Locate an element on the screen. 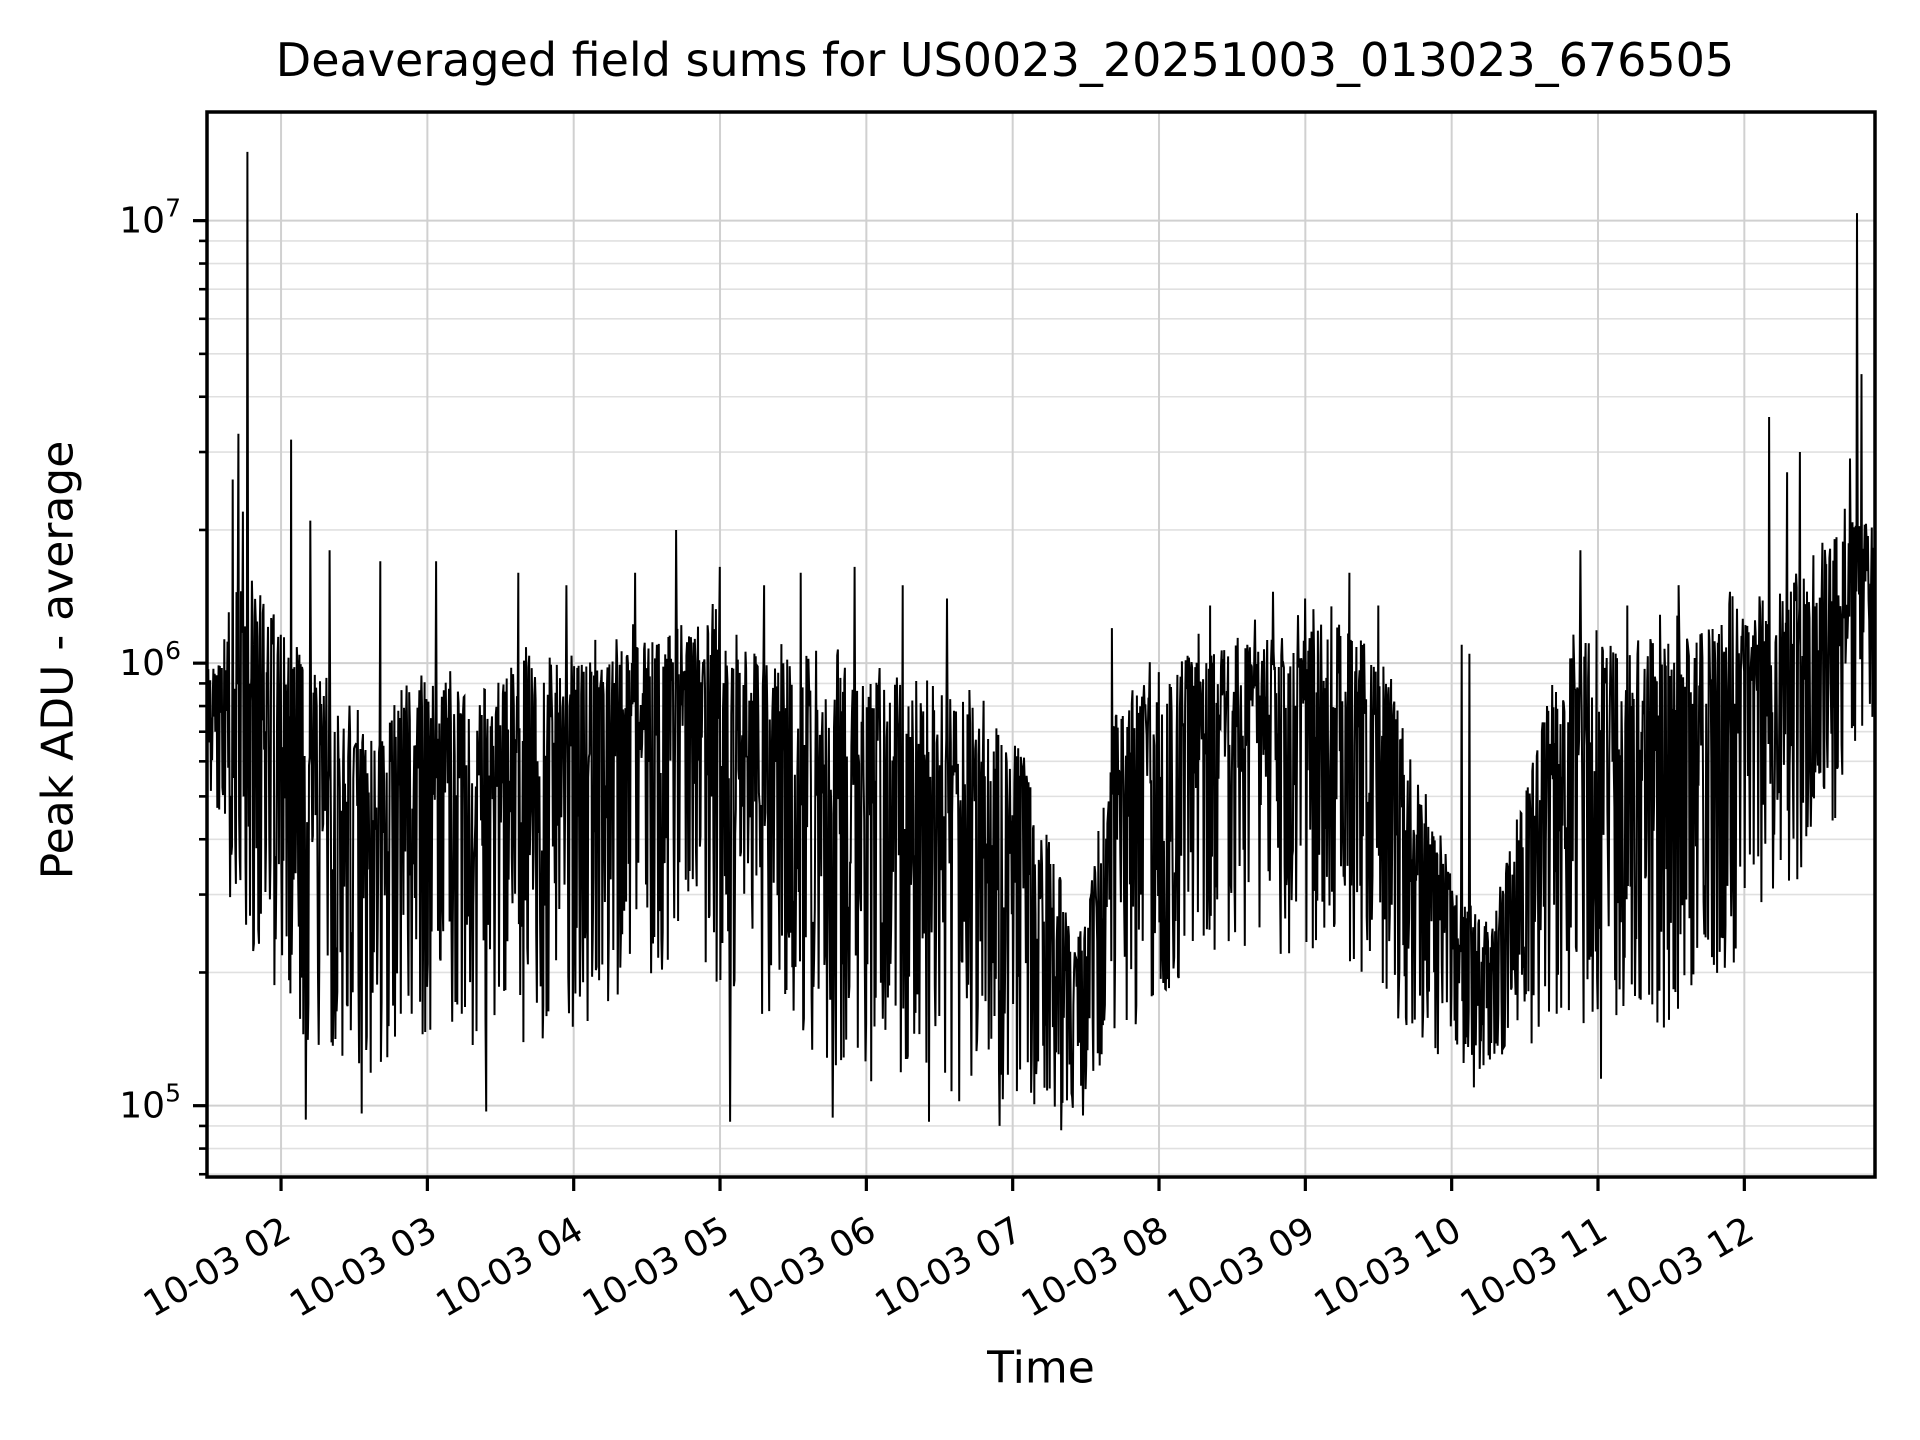  y-tick-label: 10⁷ is located at coordinates (150, 218).